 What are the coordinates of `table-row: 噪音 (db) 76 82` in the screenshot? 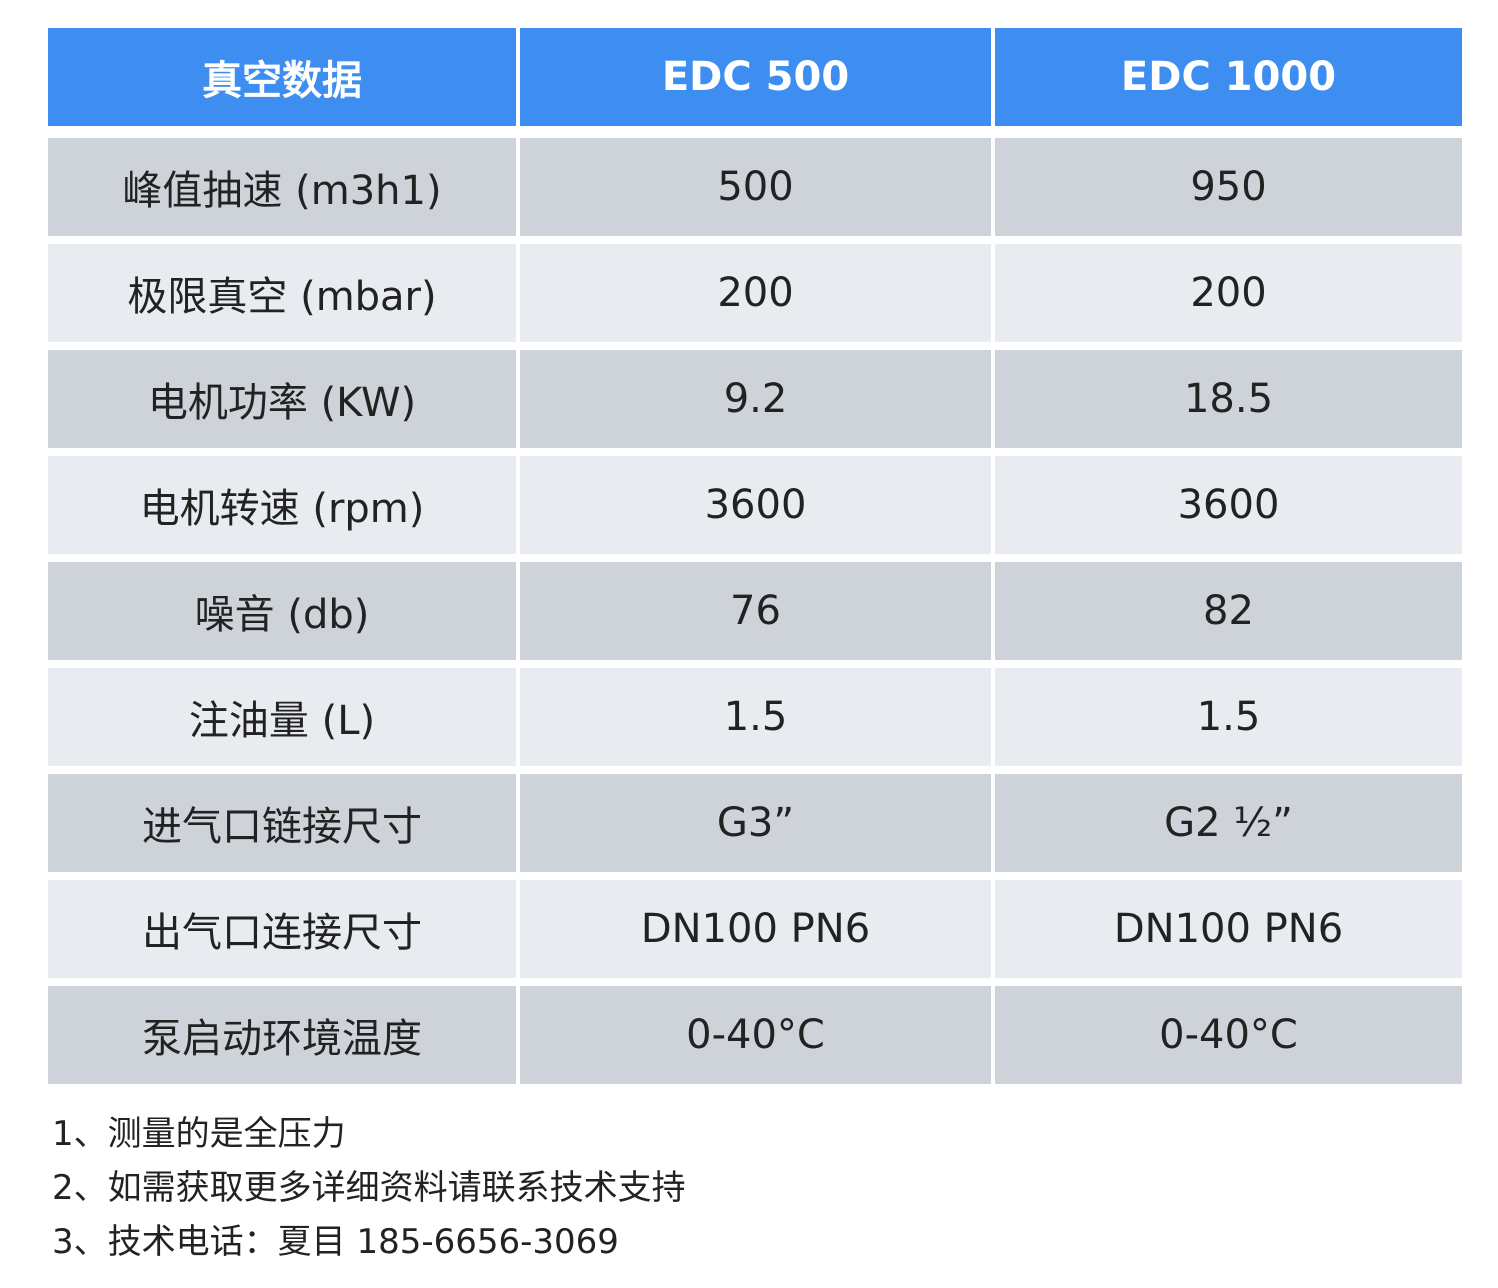 It's located at (755, 611).